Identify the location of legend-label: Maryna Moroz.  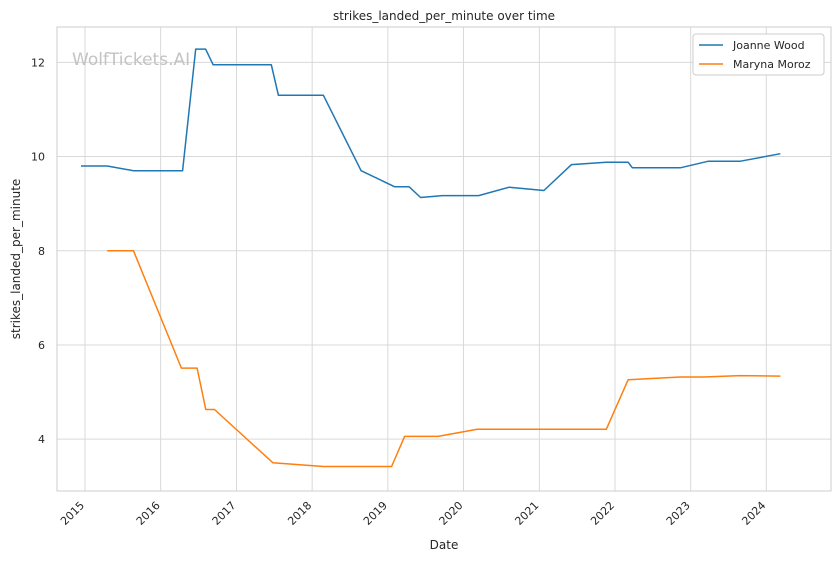
(772, 64).